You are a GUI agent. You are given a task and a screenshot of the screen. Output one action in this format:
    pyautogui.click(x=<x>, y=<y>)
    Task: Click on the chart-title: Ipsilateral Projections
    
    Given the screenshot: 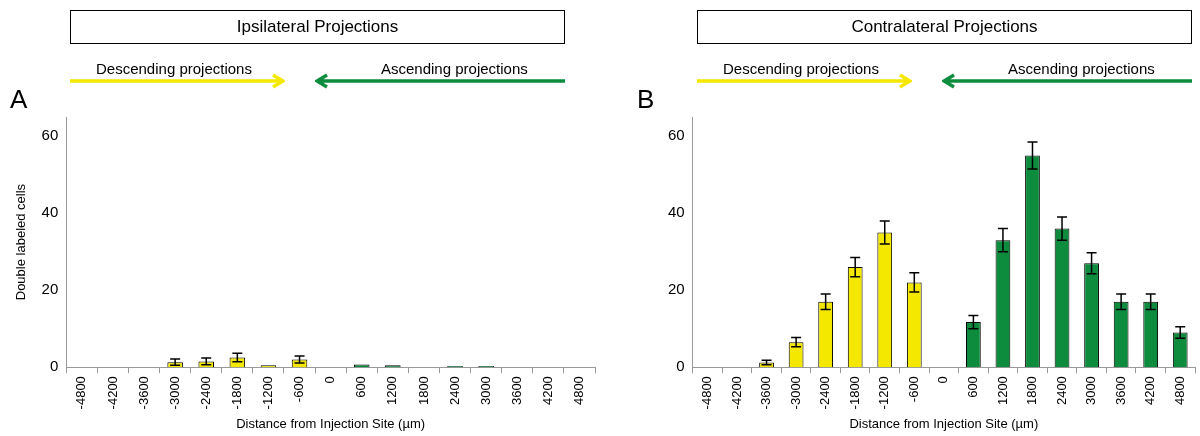 What is the action you would take?
    pyautogui.click(x=317, y=27)
    